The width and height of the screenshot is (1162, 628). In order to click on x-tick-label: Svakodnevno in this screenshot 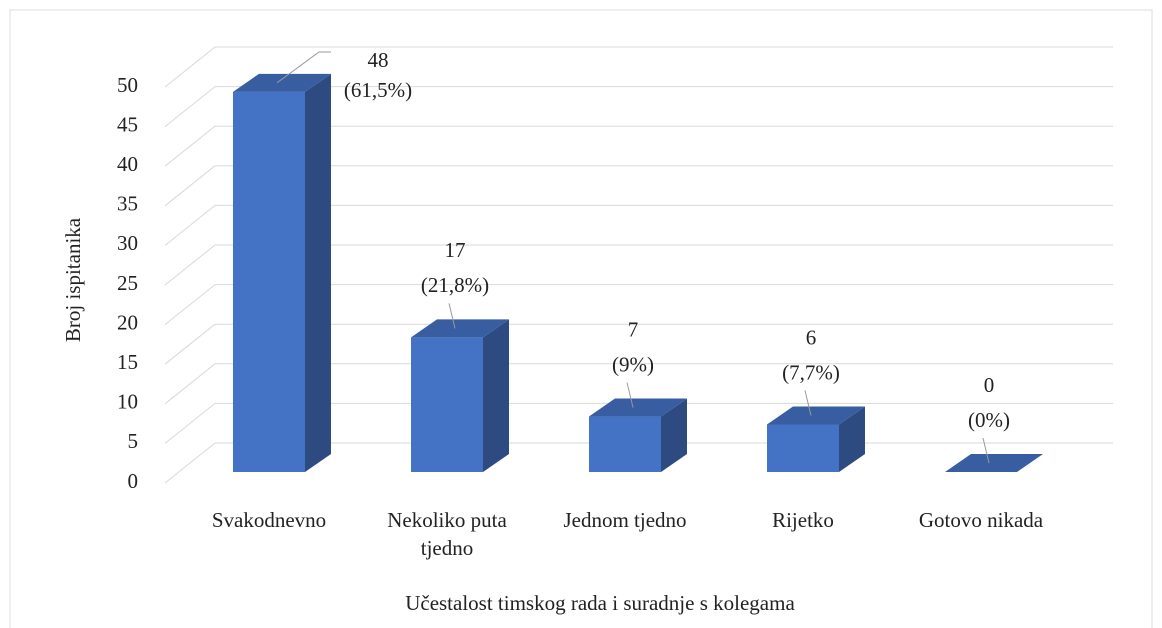, I will do `click(269, 520)`.